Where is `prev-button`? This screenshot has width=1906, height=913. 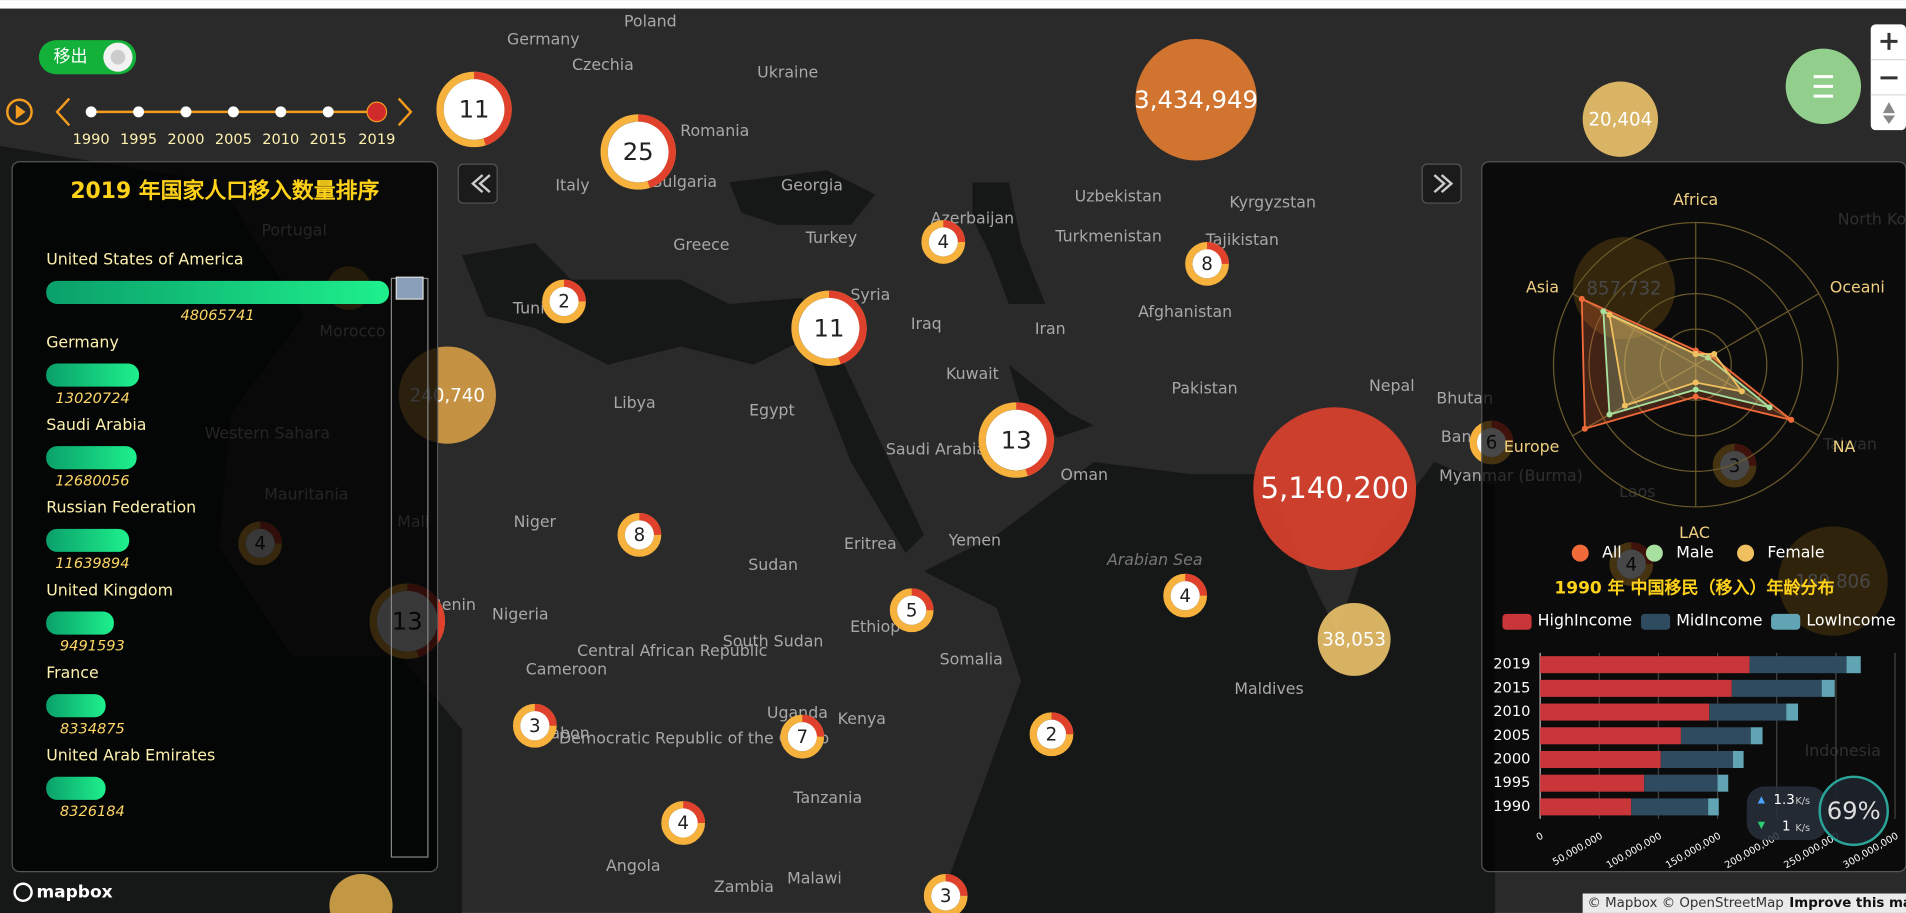
prev-button is located at coordinates (63, 112).